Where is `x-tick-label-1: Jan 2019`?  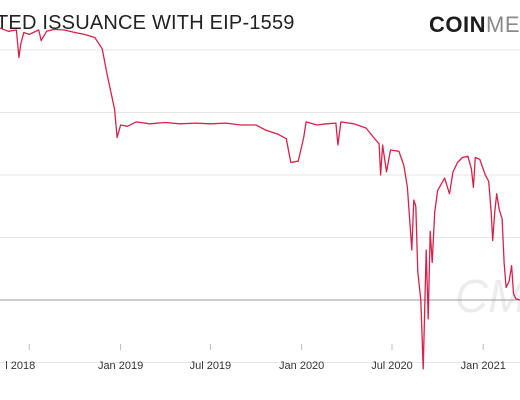 x-tick-label-1: Jan 2019 is located at coordinates (120, 366).